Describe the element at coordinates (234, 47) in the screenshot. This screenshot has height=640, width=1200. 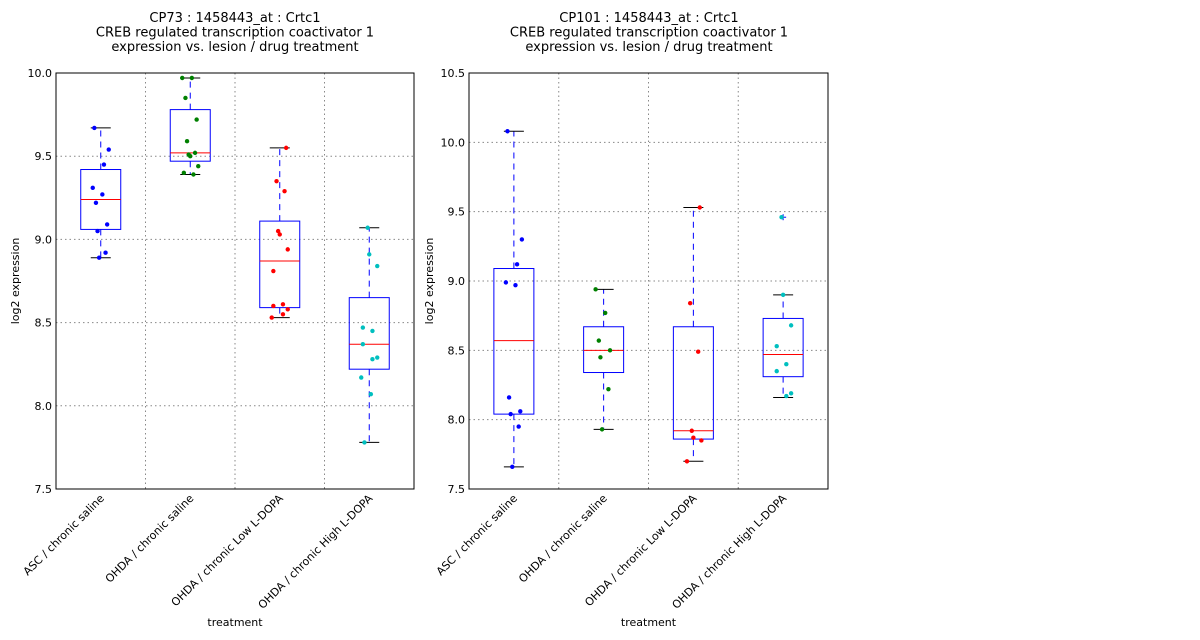
I see `chart-title-line: expression vs. lesion / drug treatment` at that location.